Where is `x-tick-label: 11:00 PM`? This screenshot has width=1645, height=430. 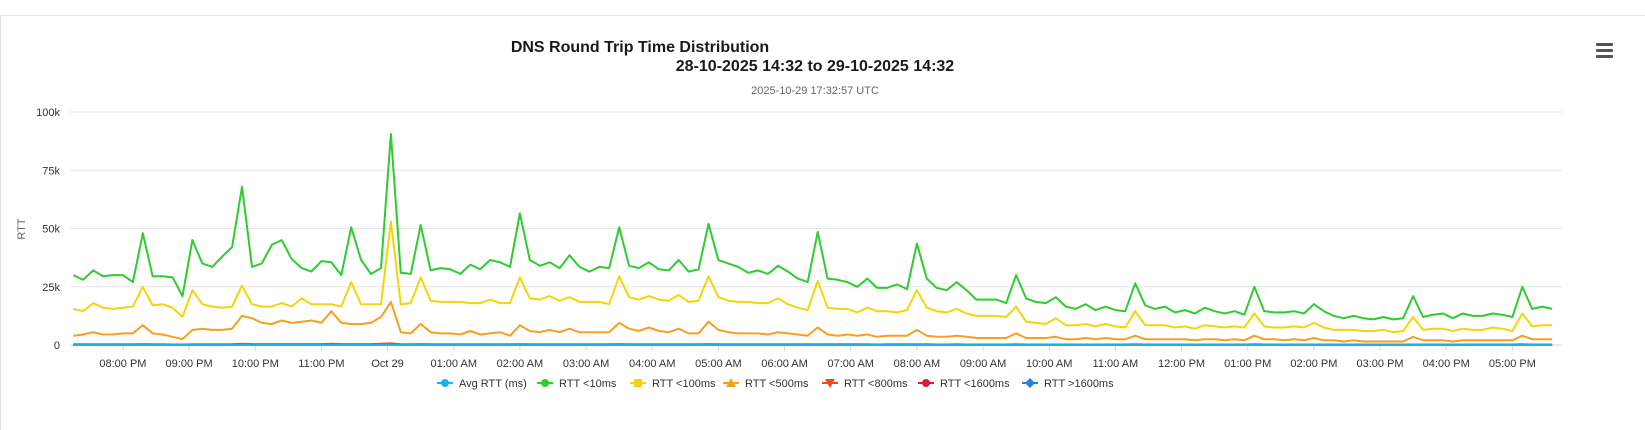
x-tick-label: 11:00 PM is located at coordinates (321, 364).